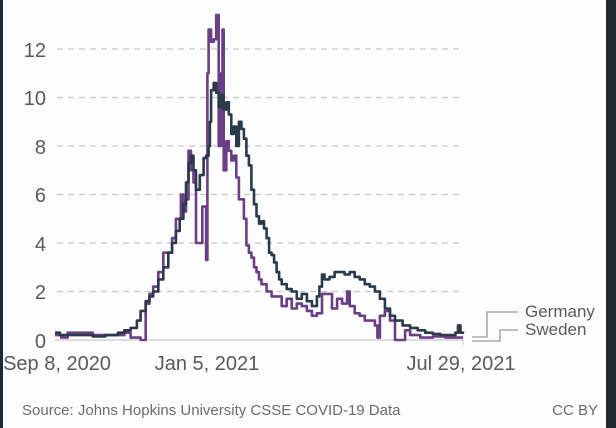  I want to click on y-tick-label: 0, so click(40, 342).